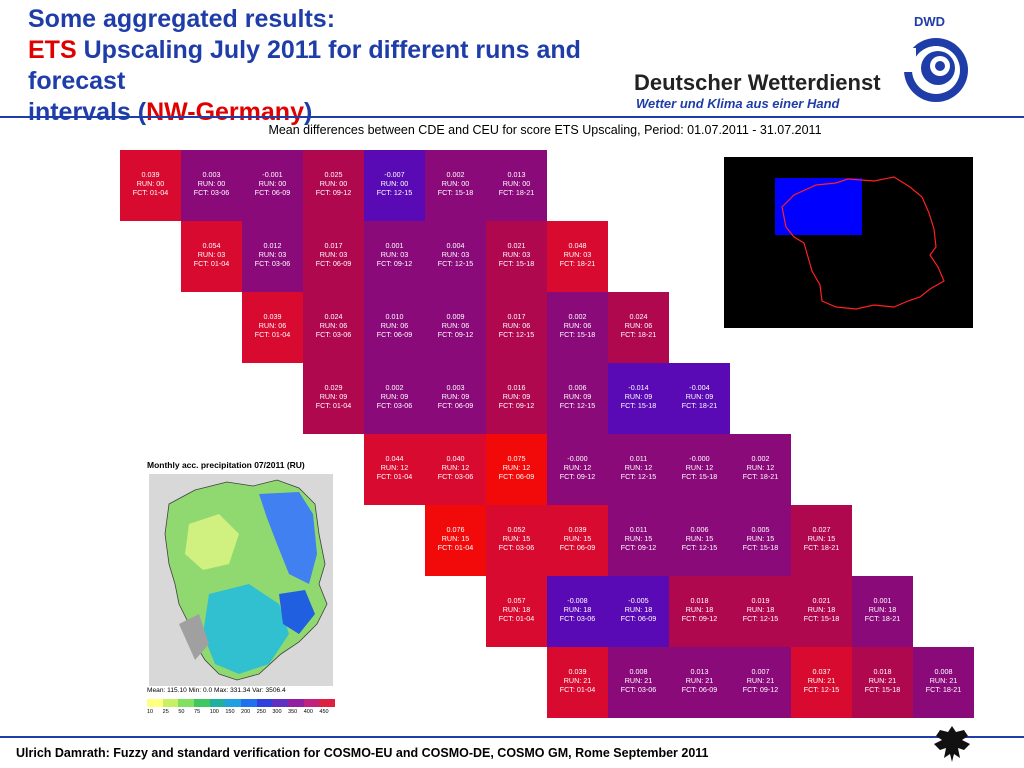 Image resolution: width=1024 pixels, height=768 pixels. Describe the element at coordinates (638, 600) in the screenshot. I see `cell-value: -0.005` at that location.